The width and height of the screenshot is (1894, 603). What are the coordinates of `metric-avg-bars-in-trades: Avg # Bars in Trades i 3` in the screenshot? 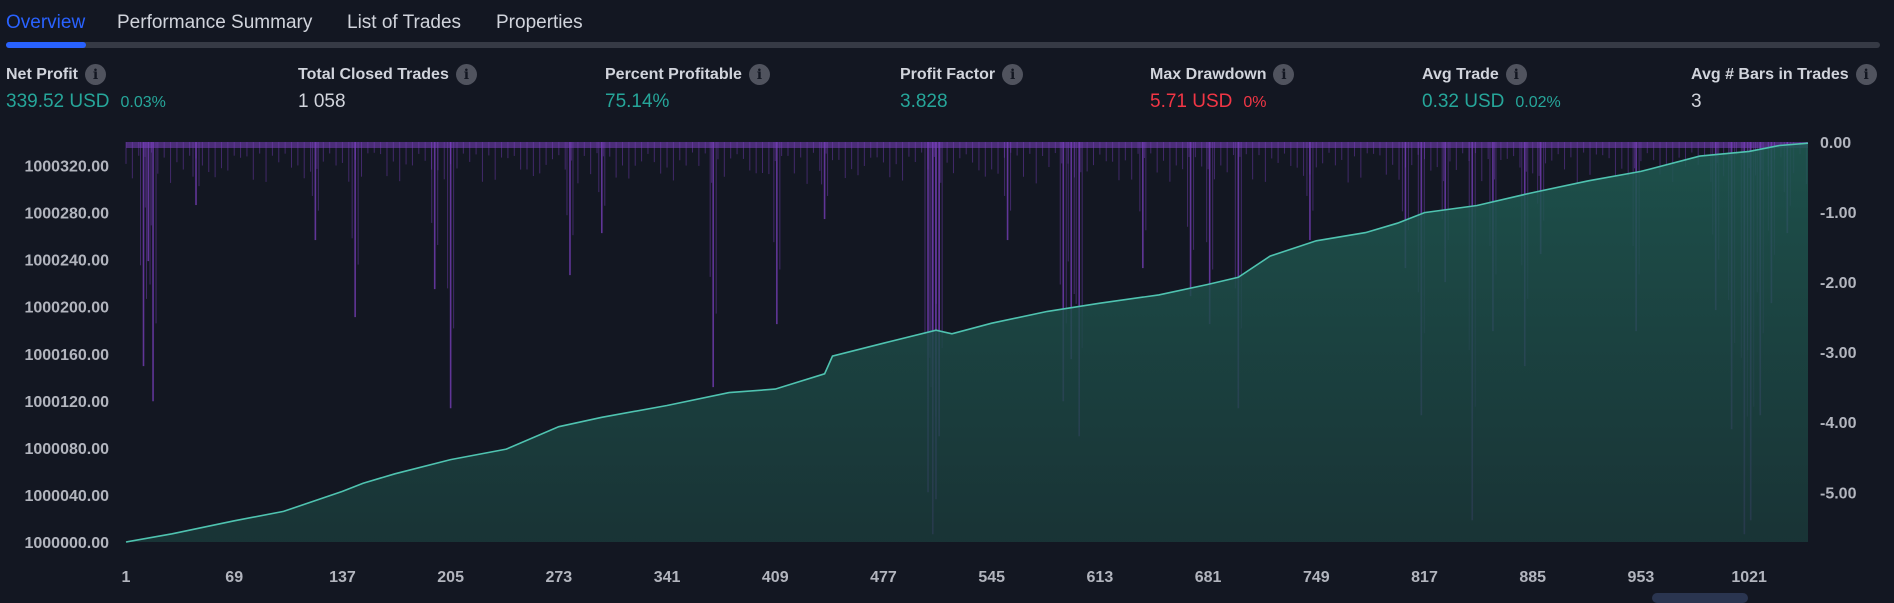 It's located at (1784, 88).